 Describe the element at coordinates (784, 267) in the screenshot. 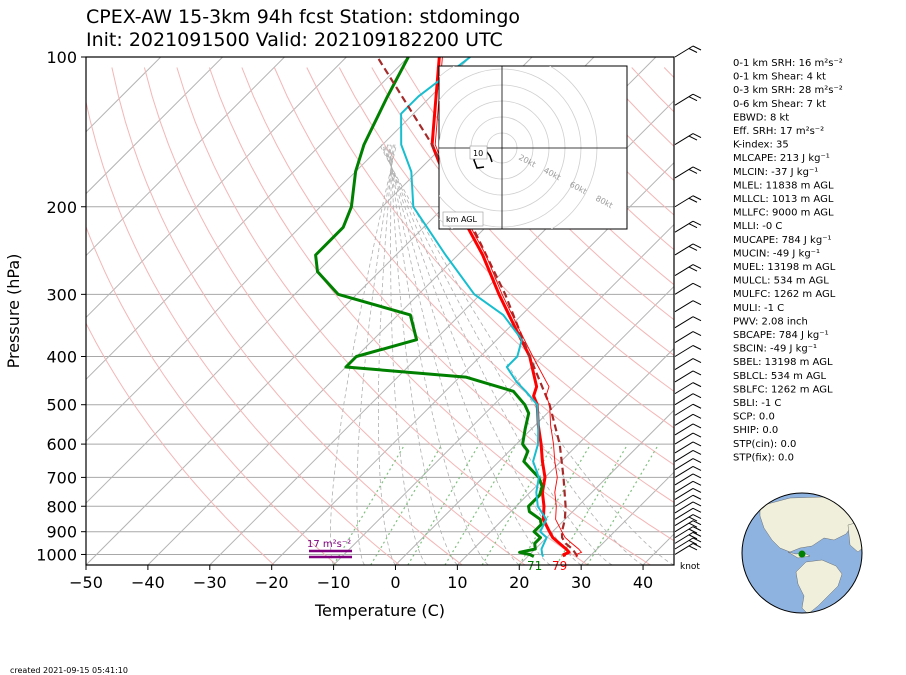

I see `index-item: MUEL: 13198 m AGL` at that location.